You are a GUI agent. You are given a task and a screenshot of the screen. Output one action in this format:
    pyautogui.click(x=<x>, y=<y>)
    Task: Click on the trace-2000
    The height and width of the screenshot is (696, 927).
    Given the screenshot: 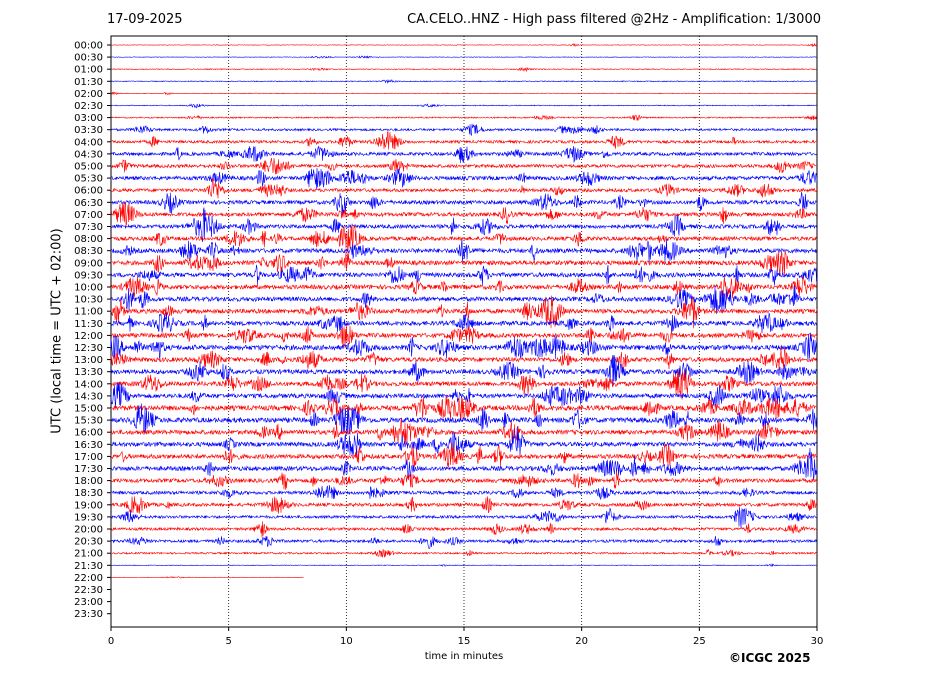 What is the action you would take?
    pyautogui.click(x=464, y=529)
    